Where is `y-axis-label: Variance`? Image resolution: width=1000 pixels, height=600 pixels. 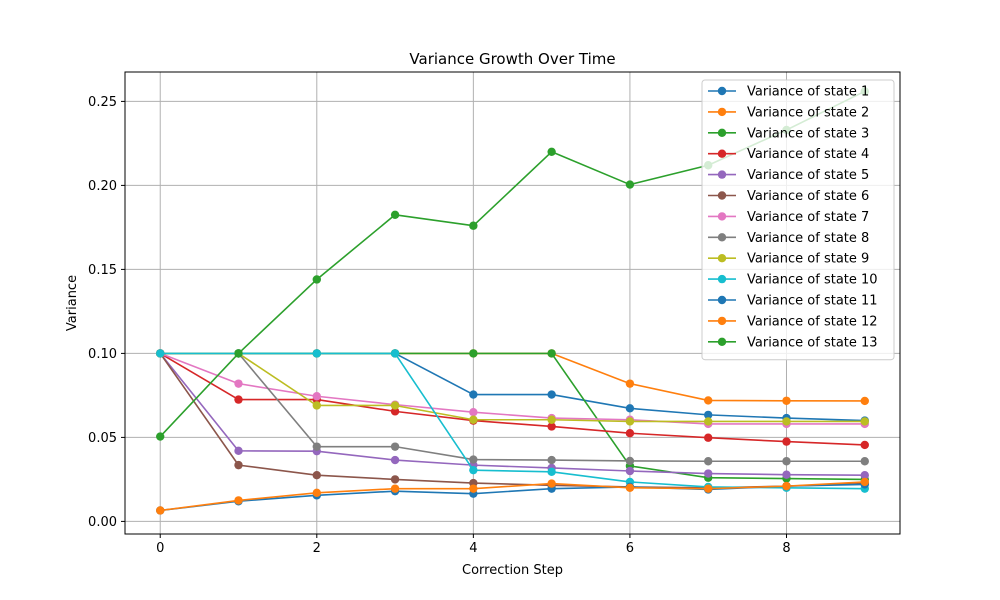 y-axis-label: Variance is located at coordinates (72, 303).